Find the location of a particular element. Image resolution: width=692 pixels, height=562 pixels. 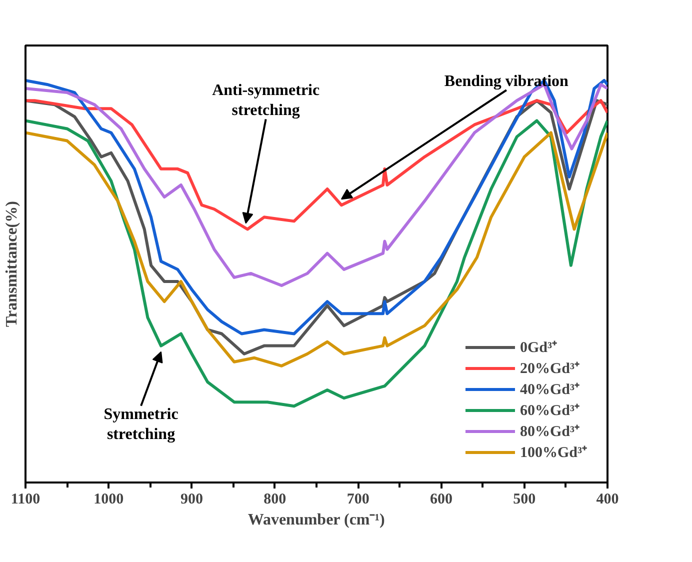

legend-label: 100%Gd³⁺ is located at coordinates (553, 453).